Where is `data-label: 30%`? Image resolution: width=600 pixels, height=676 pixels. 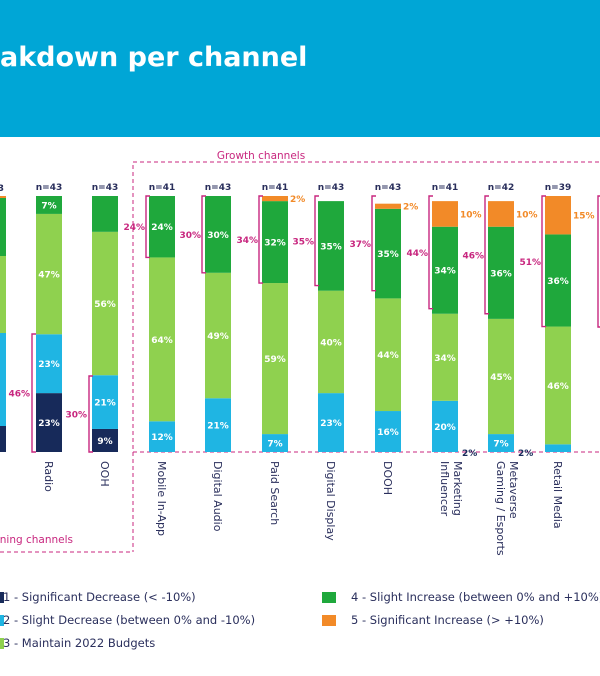
data-label: 30% is located at coordinates (218, 236).